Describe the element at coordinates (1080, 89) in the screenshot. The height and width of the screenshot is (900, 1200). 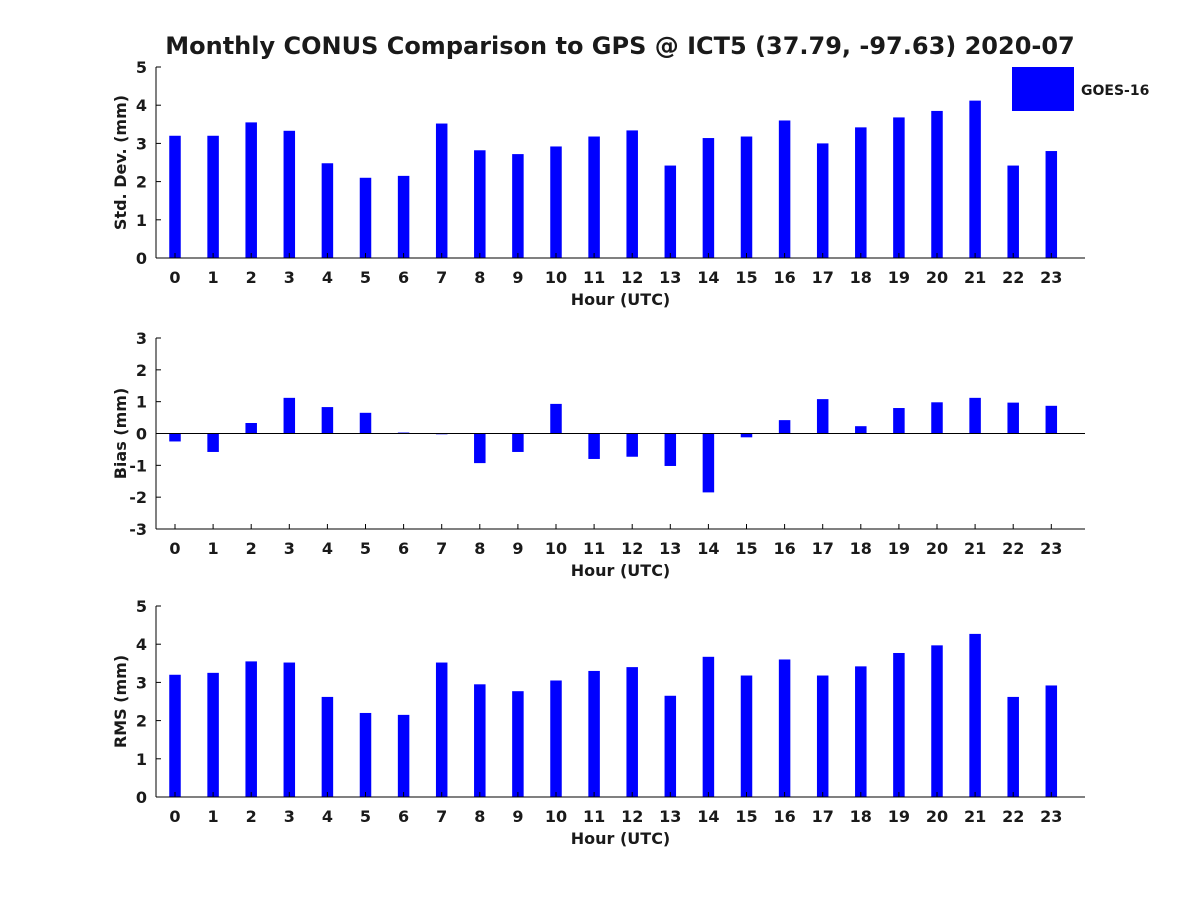
I see `legend: GOES-16` at that location.